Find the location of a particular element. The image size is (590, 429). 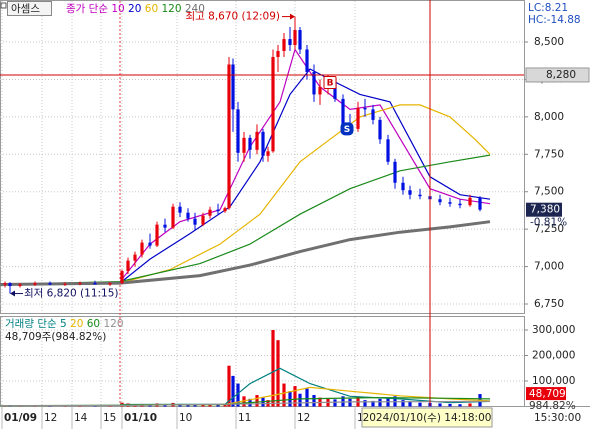

price-legend: 종가 단순 10 20 60 120 240 is located at coordinates (135, 9).